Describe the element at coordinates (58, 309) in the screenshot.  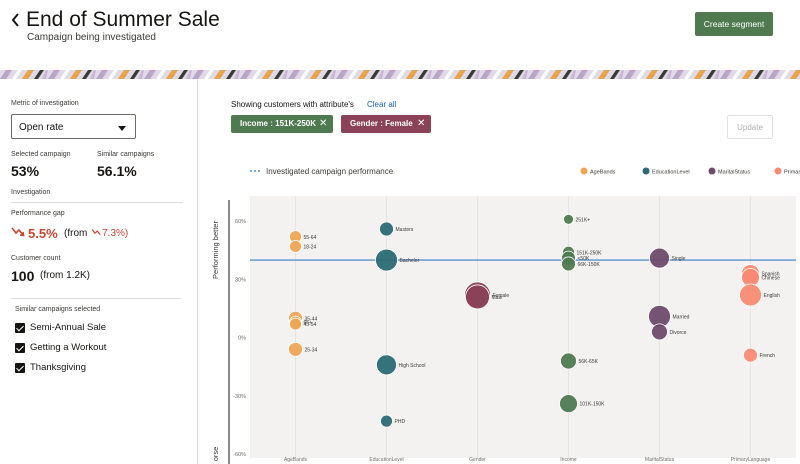
I see `similar-selected-label: Similar campaigns selected` at that location.